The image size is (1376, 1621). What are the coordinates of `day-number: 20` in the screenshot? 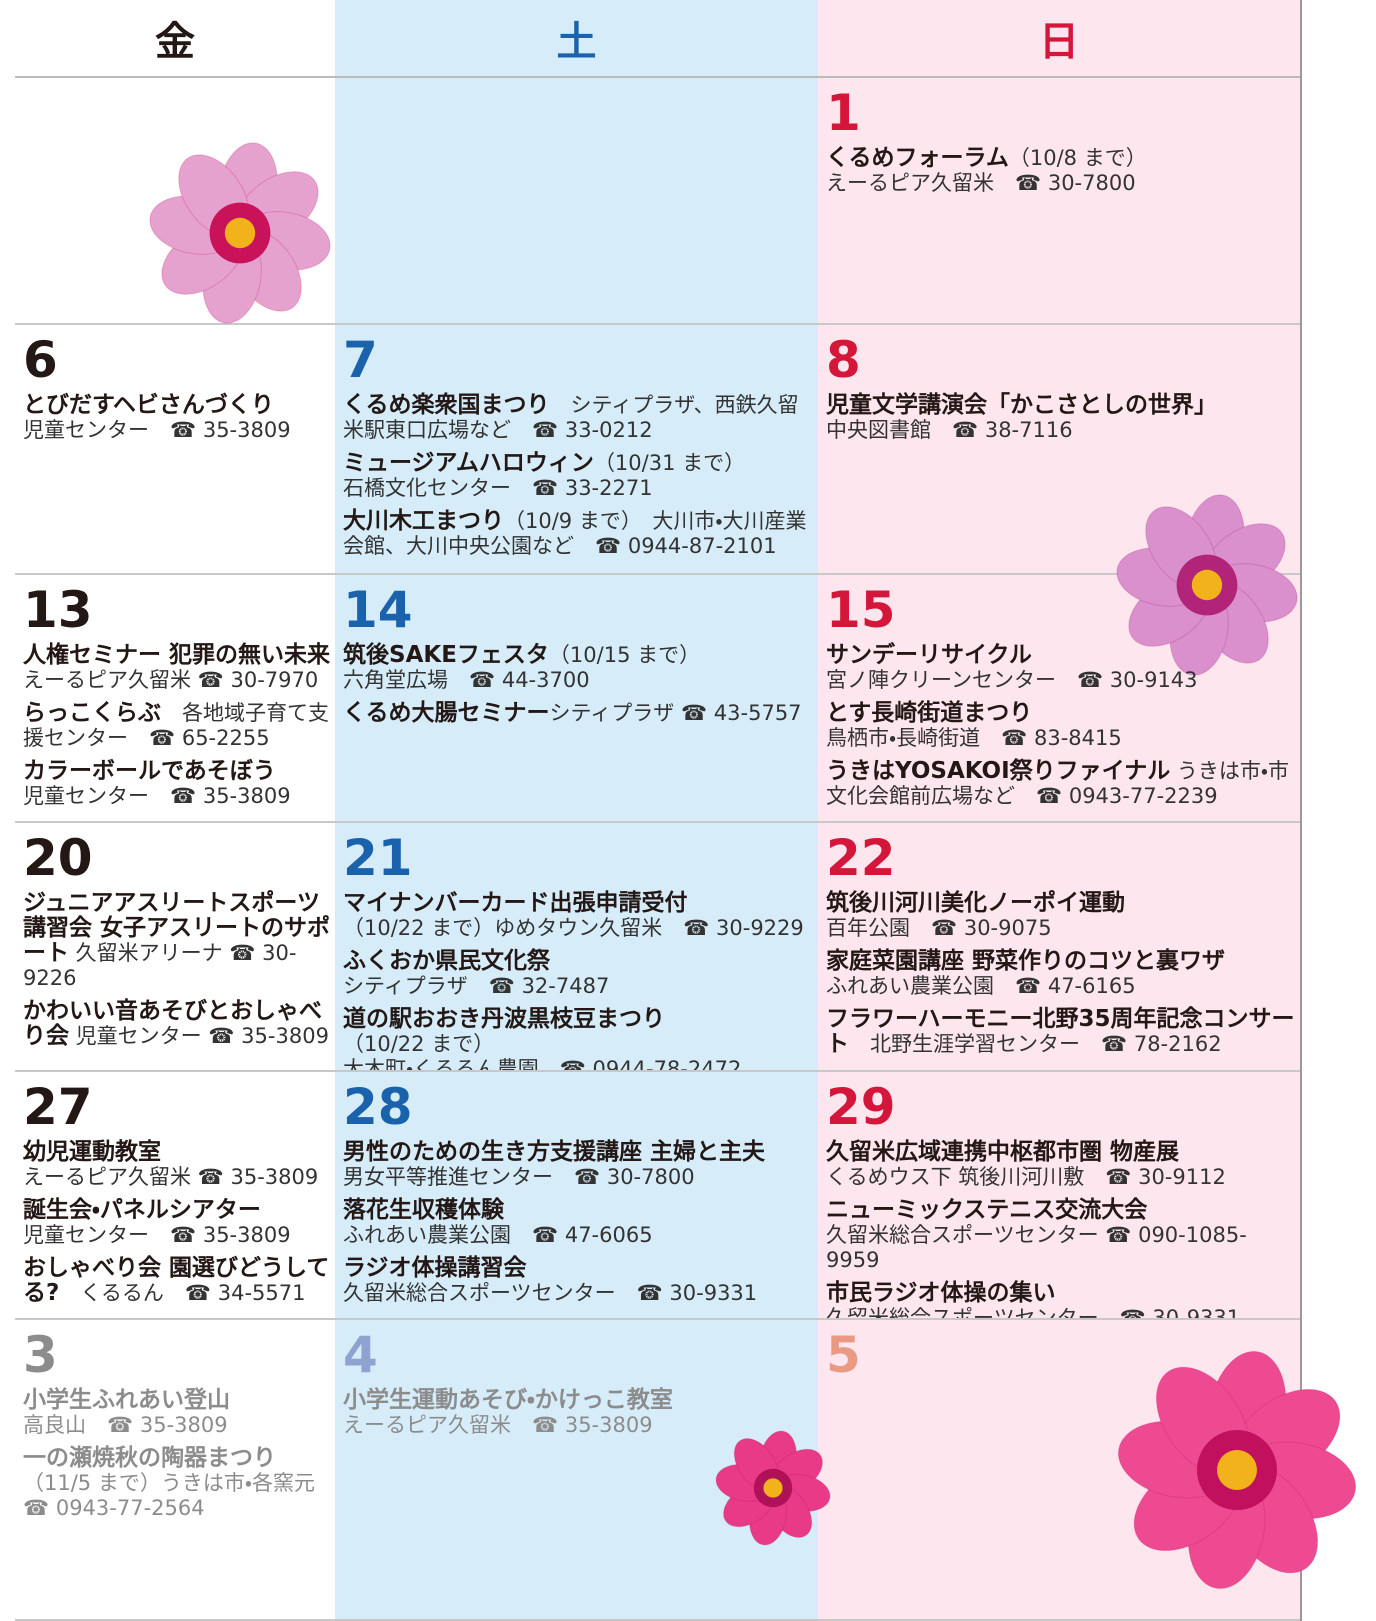 It's located at (58, 858).